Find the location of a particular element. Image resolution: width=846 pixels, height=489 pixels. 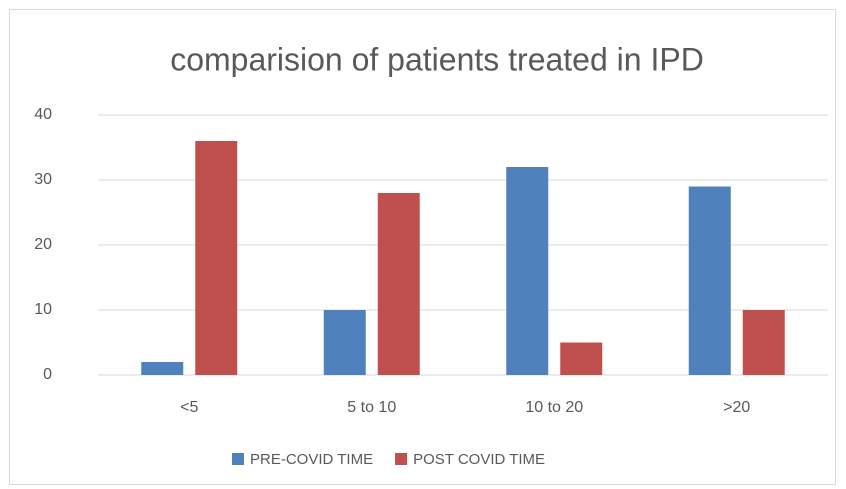

legend-label: PRE-COVID TIME is located at coordinates (311, 459).